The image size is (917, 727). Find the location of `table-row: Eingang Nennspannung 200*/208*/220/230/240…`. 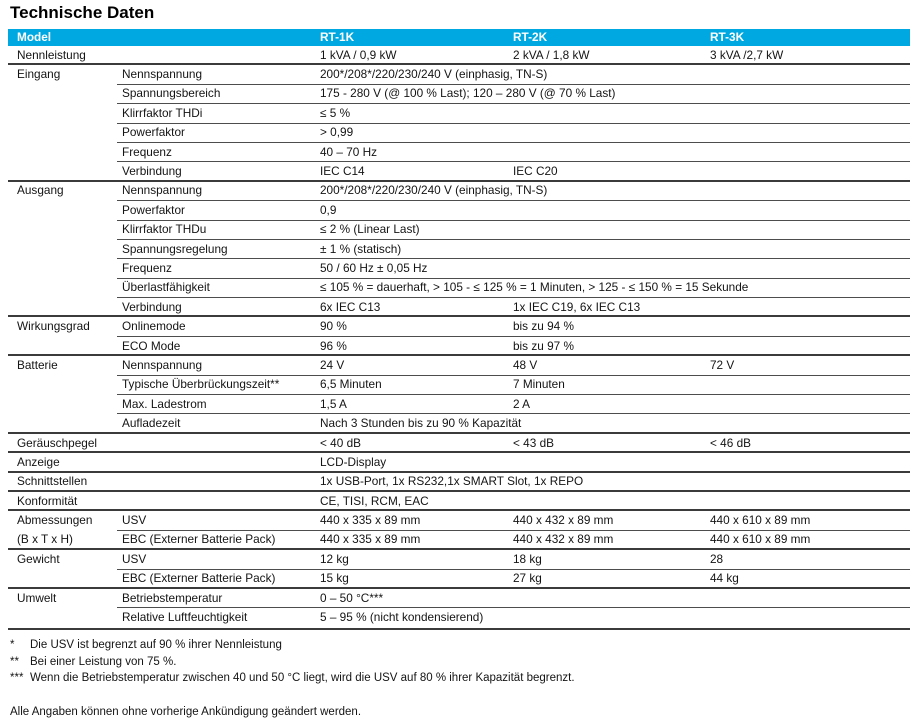

table-row: Eingang Nennspannung 200*/208*/220/230/240… is located at coordinates (459, 73).